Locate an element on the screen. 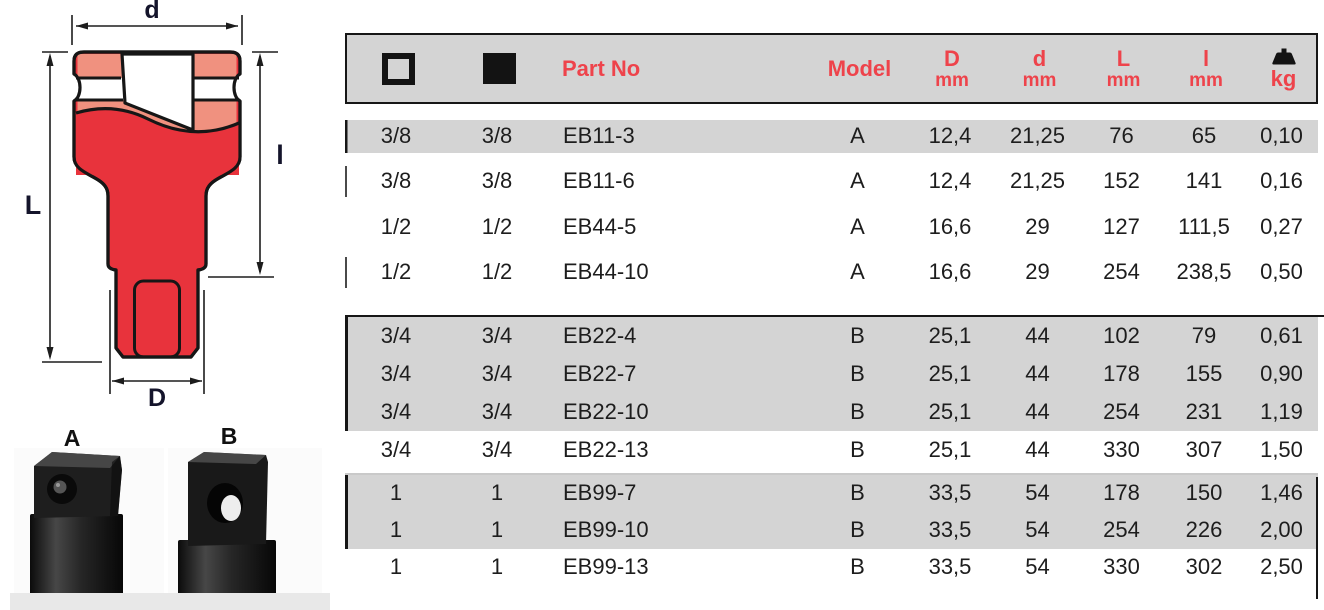 The width and height of the screenshot is (1324, 610). cell-part_no: EB22-7 is located at coordinates (600, 373).